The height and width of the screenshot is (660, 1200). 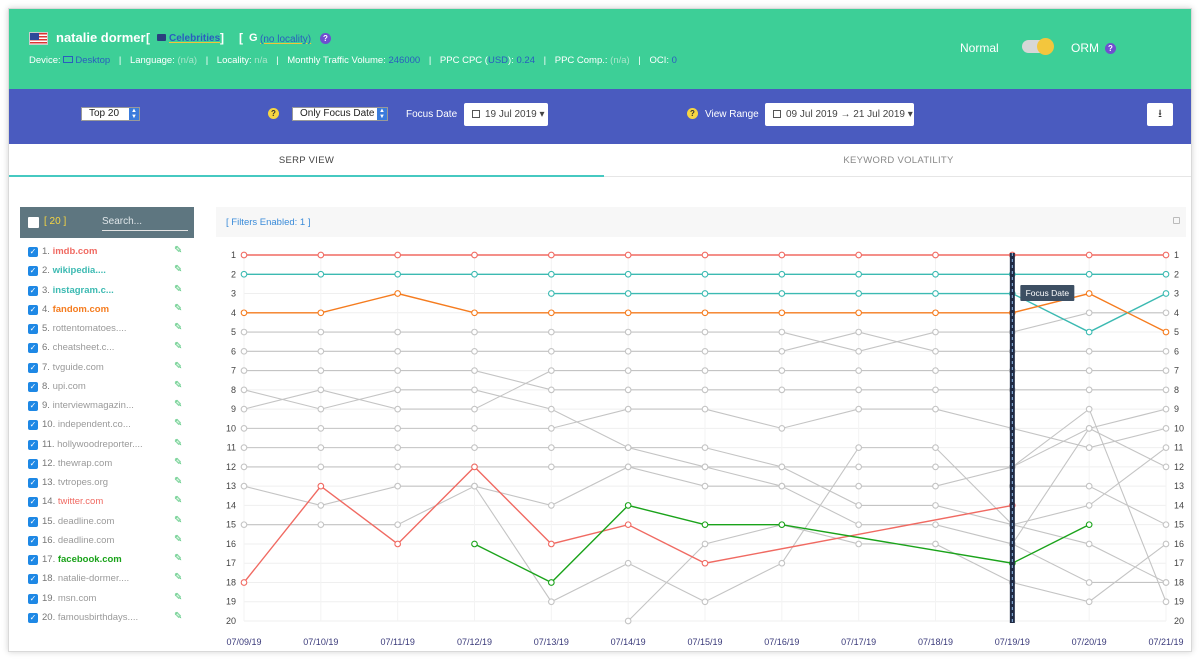 I want to click on focus-filter-select: Only Focus Date ▲ ▼, so click(x=340, y=114).